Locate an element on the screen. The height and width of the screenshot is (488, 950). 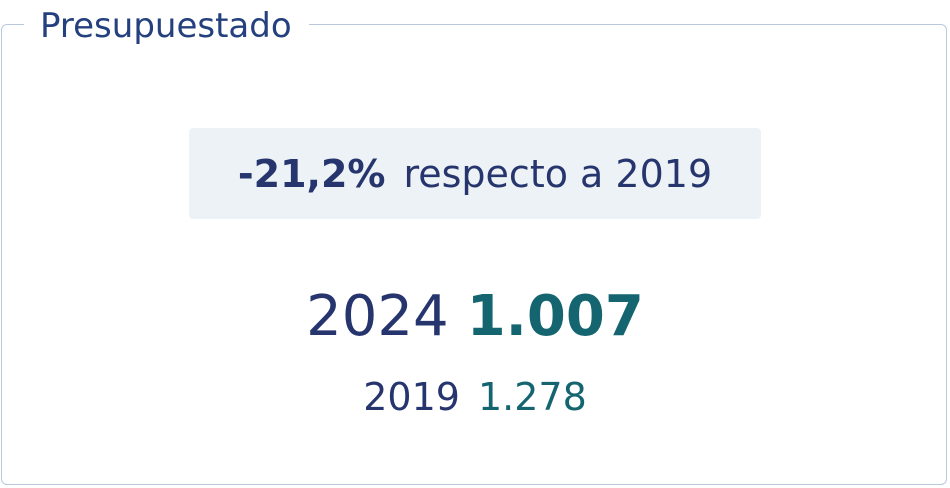
current-value: 1.007 is located at coordinates (555, 316).